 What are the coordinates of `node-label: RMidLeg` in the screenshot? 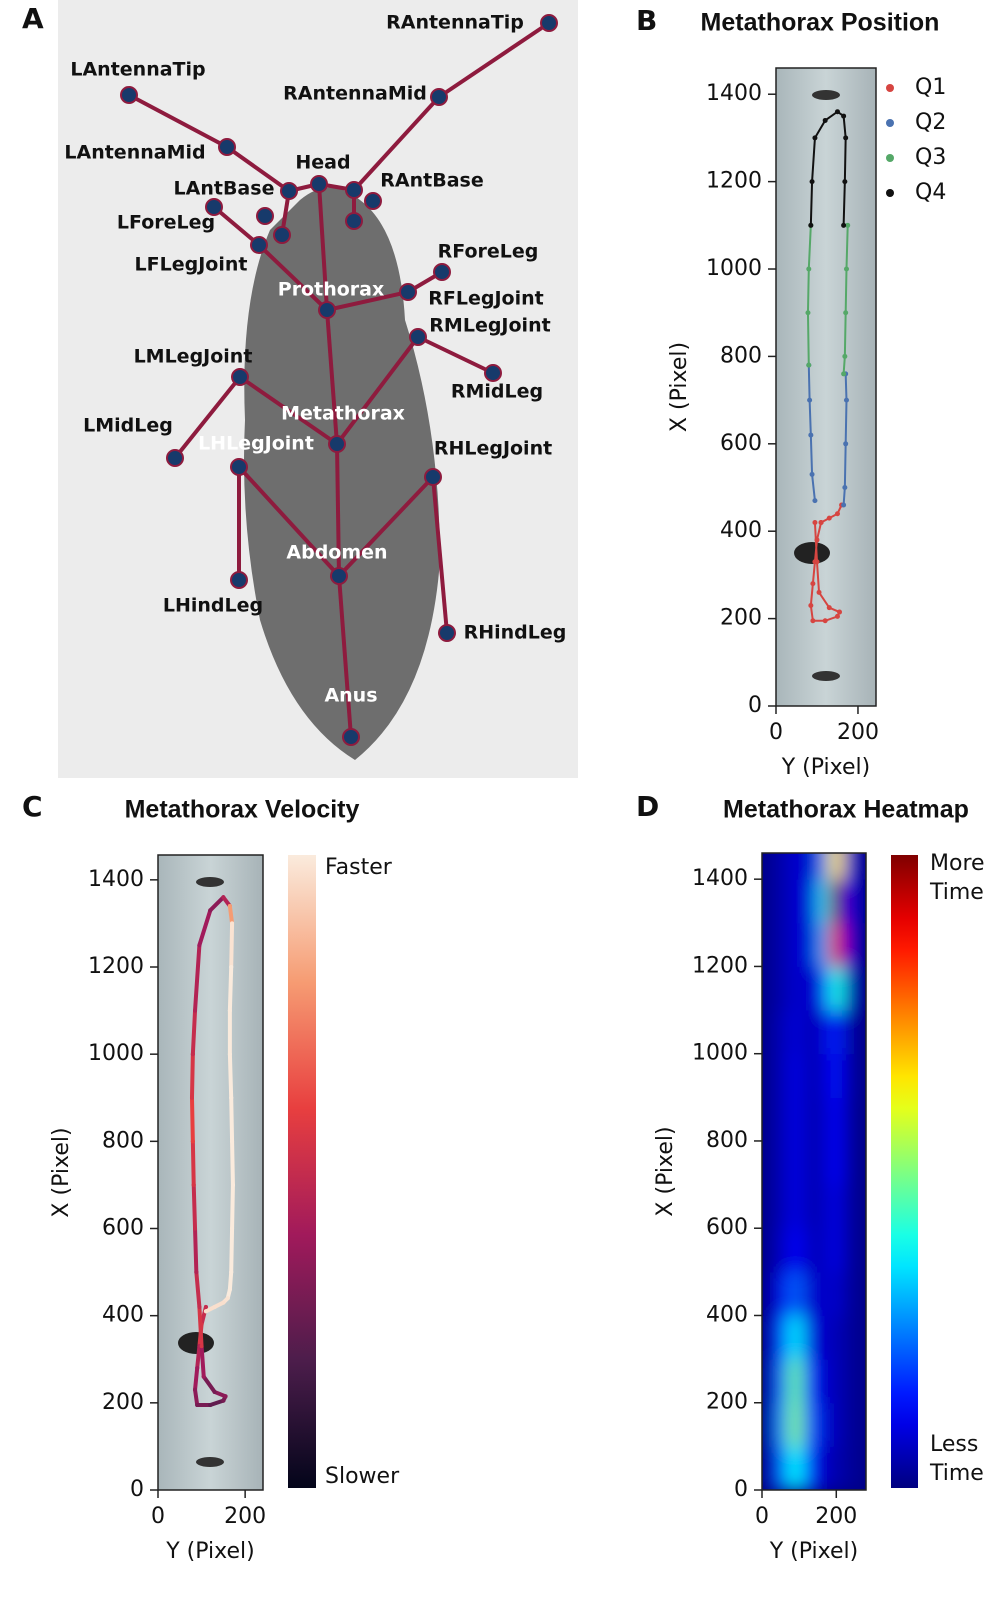 It's located at (497, 392).